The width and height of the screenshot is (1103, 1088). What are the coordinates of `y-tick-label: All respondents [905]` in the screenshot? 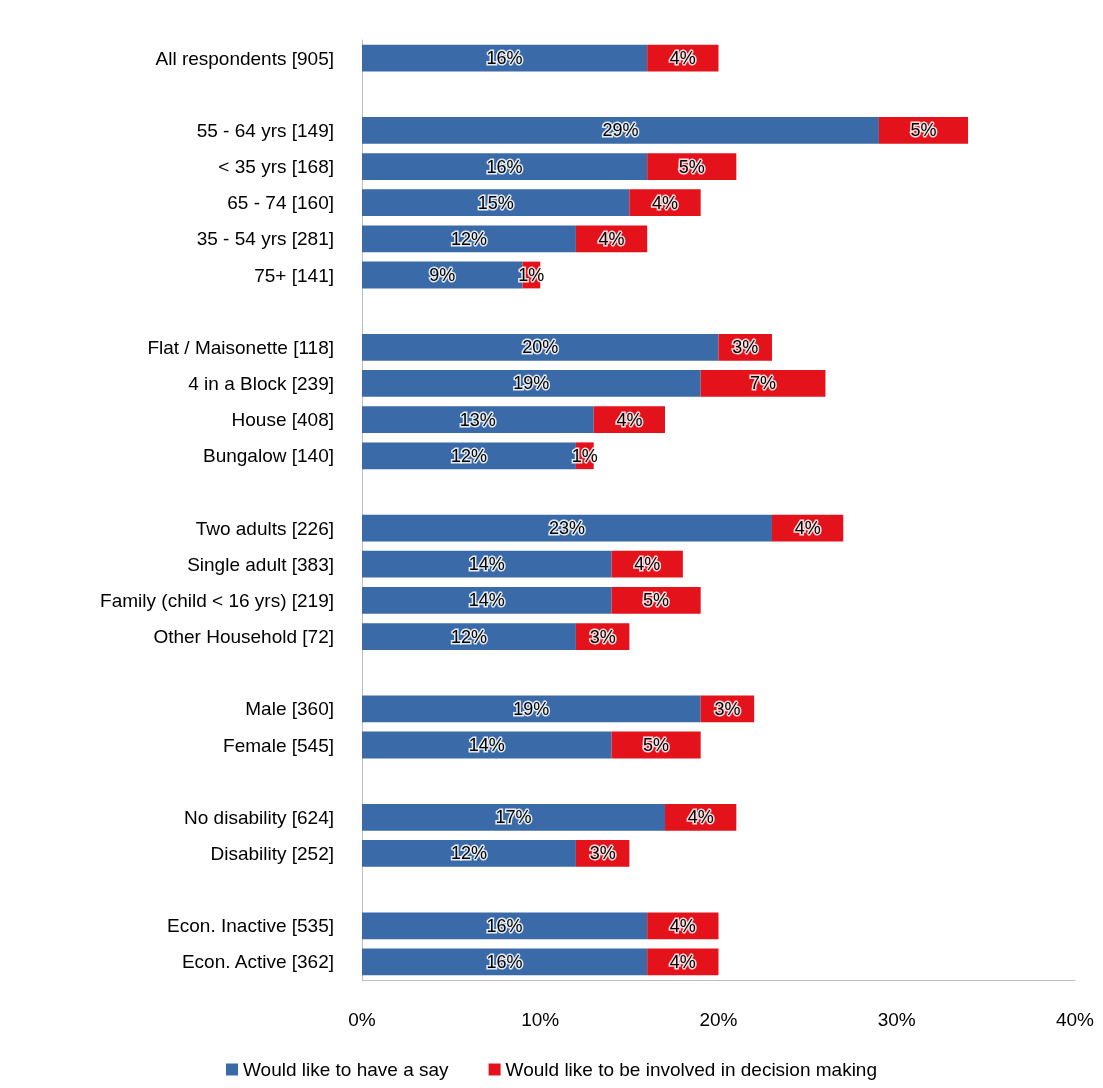 It's located at (244, 58).